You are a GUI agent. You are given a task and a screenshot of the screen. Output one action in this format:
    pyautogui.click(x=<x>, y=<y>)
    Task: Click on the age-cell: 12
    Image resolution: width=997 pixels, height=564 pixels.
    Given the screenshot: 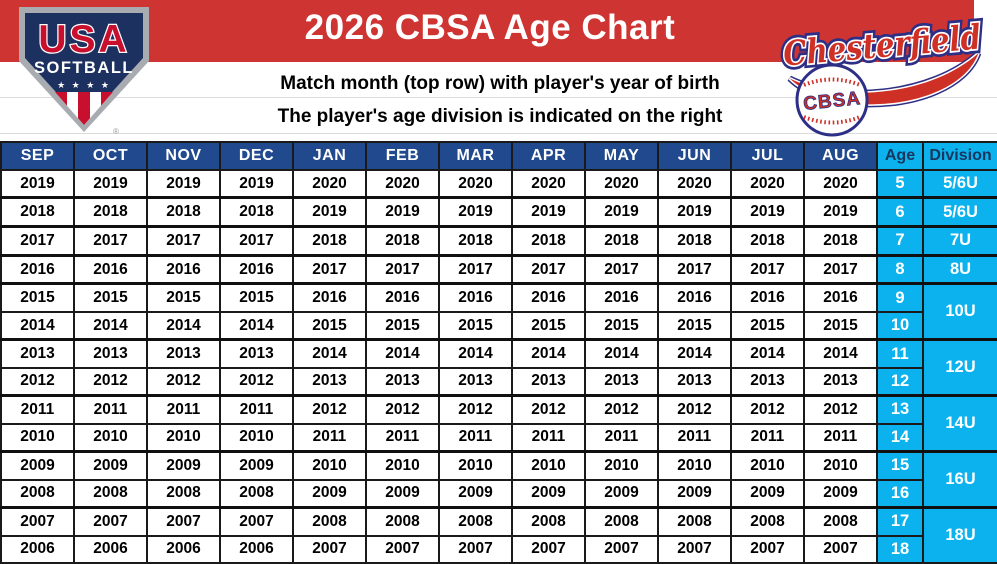 What is the action you would take?
    pyautogui.click(x=900, y=381)
    